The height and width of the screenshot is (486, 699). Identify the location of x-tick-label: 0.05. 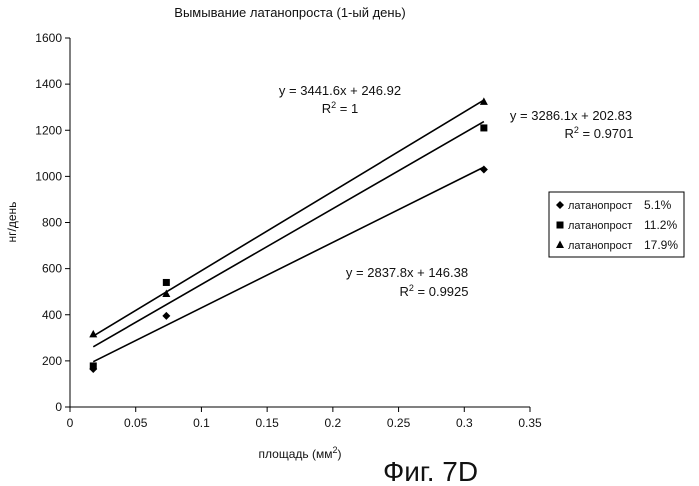
(136, 423).